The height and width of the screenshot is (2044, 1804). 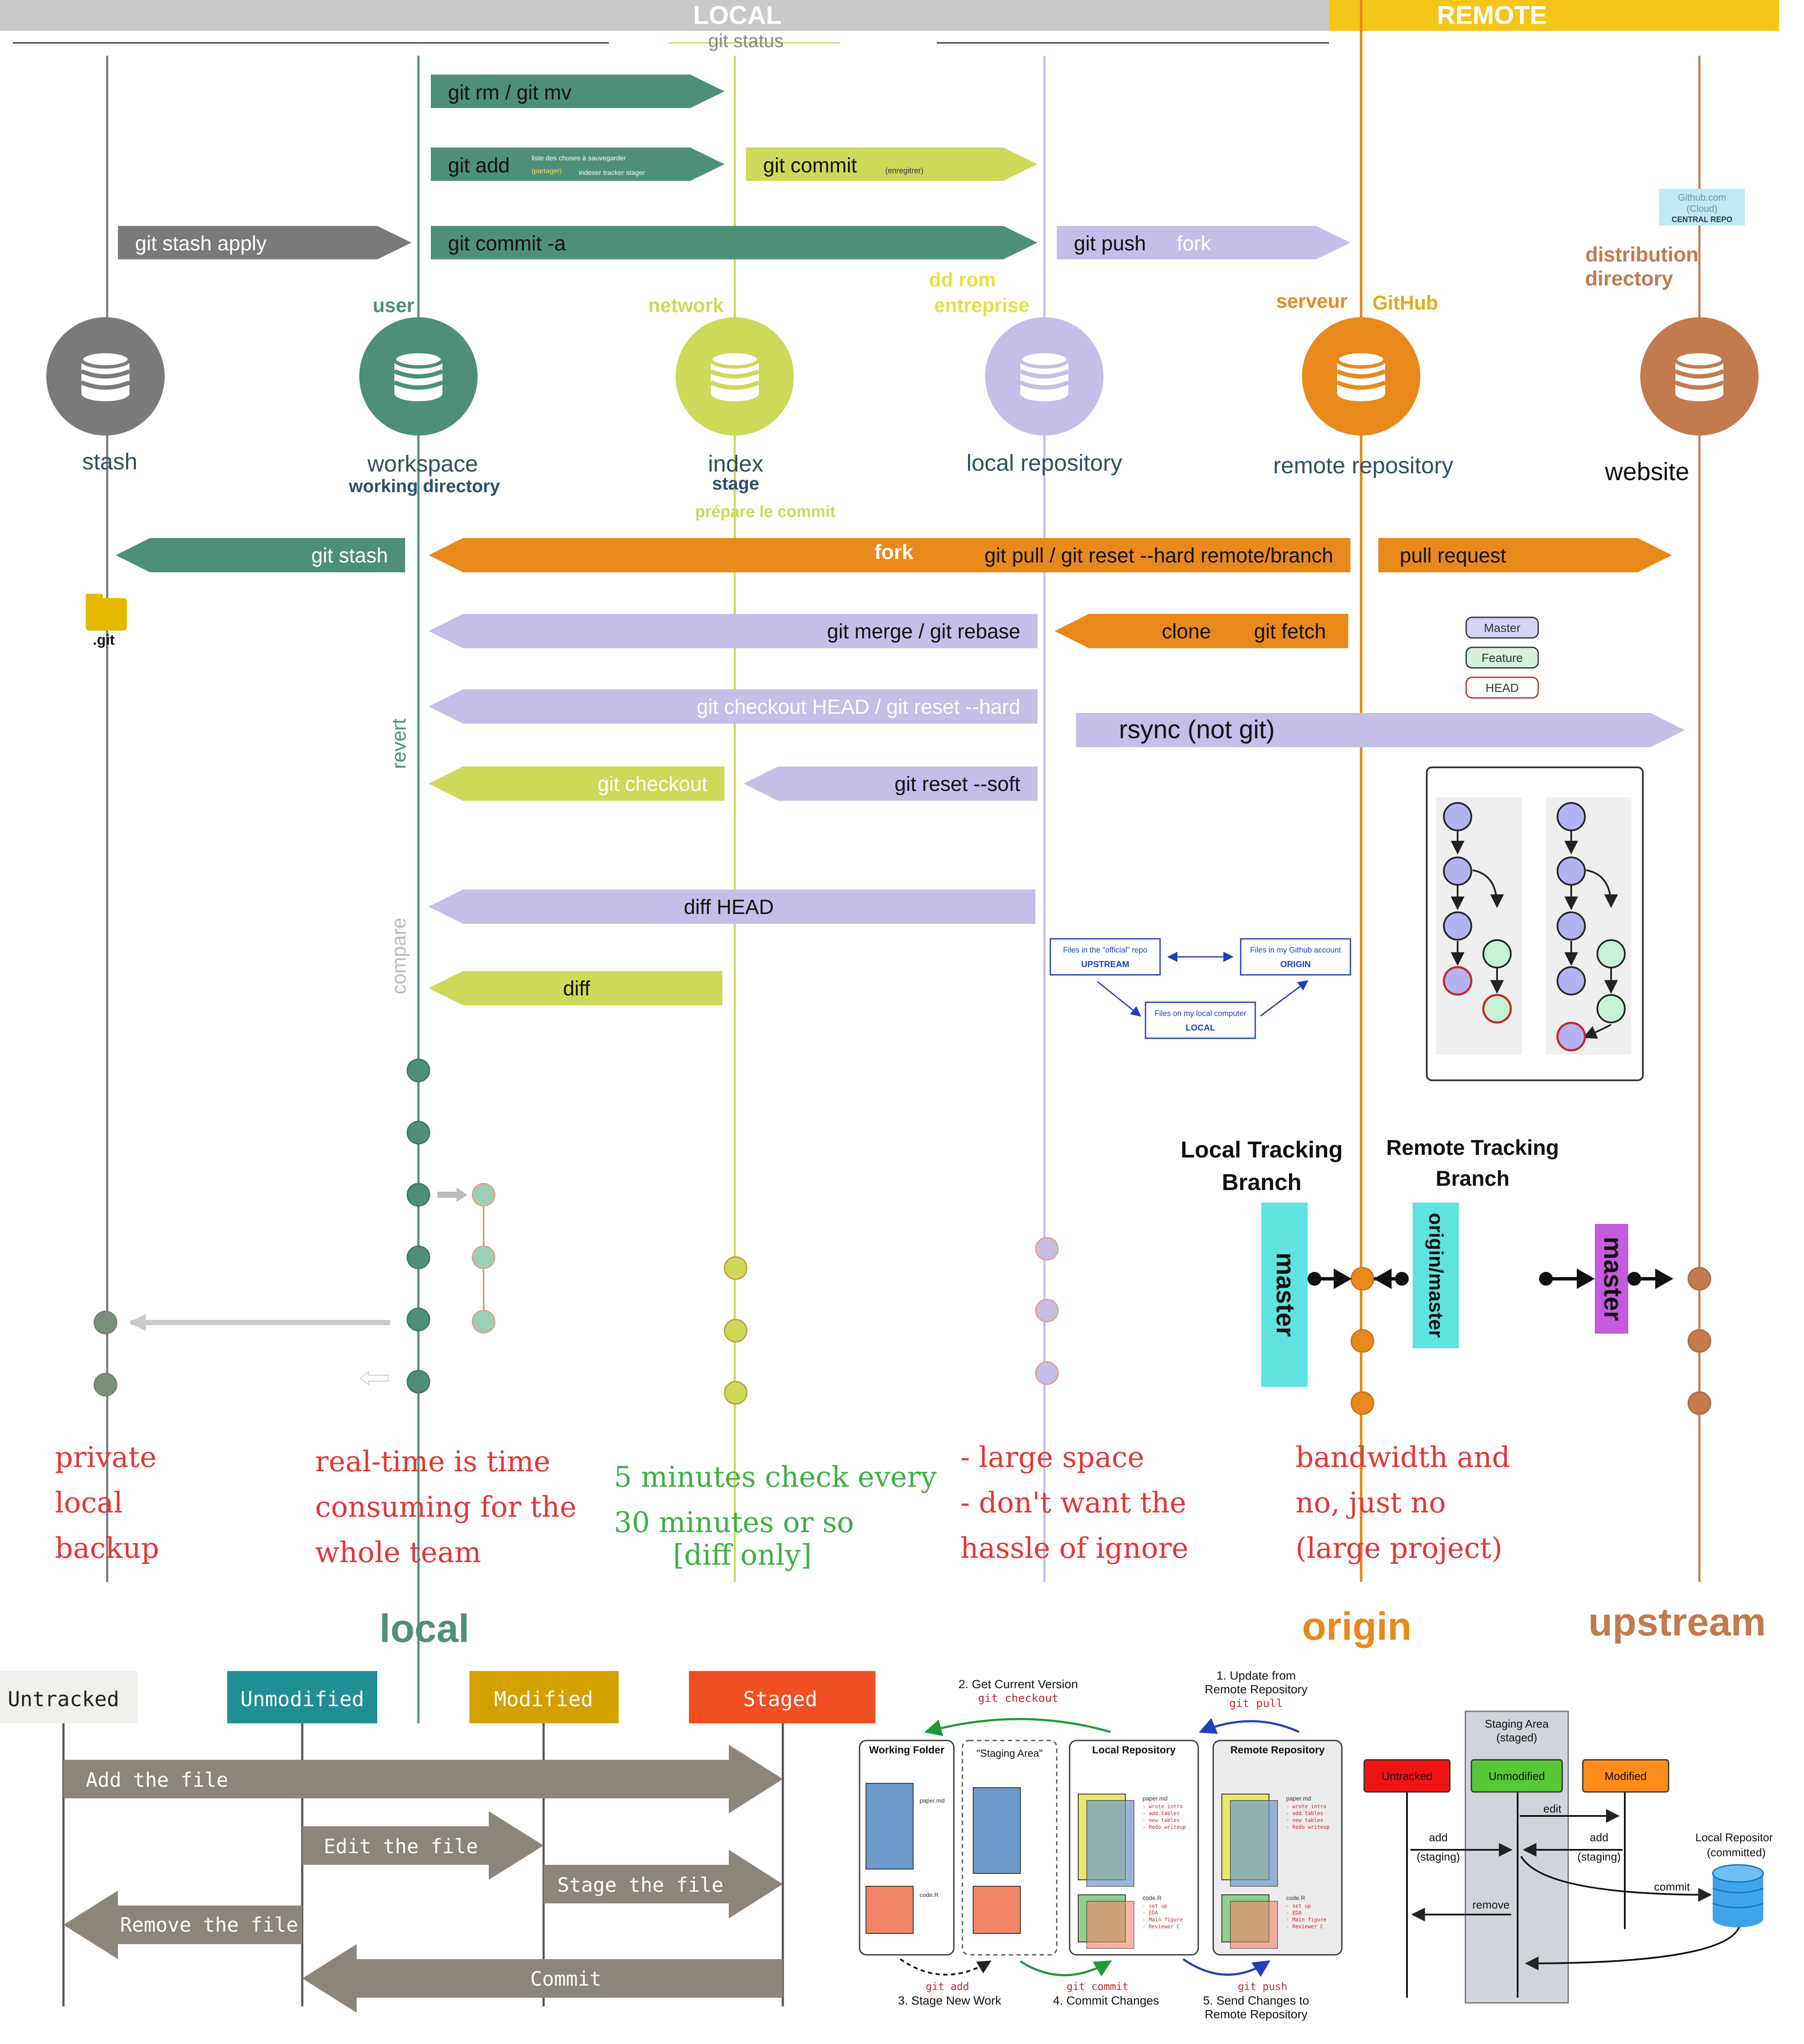 What do you see at coordinates (891, 164) in the screenshot?
I see `git-commit-arrow` at bounding box center [891, 164].